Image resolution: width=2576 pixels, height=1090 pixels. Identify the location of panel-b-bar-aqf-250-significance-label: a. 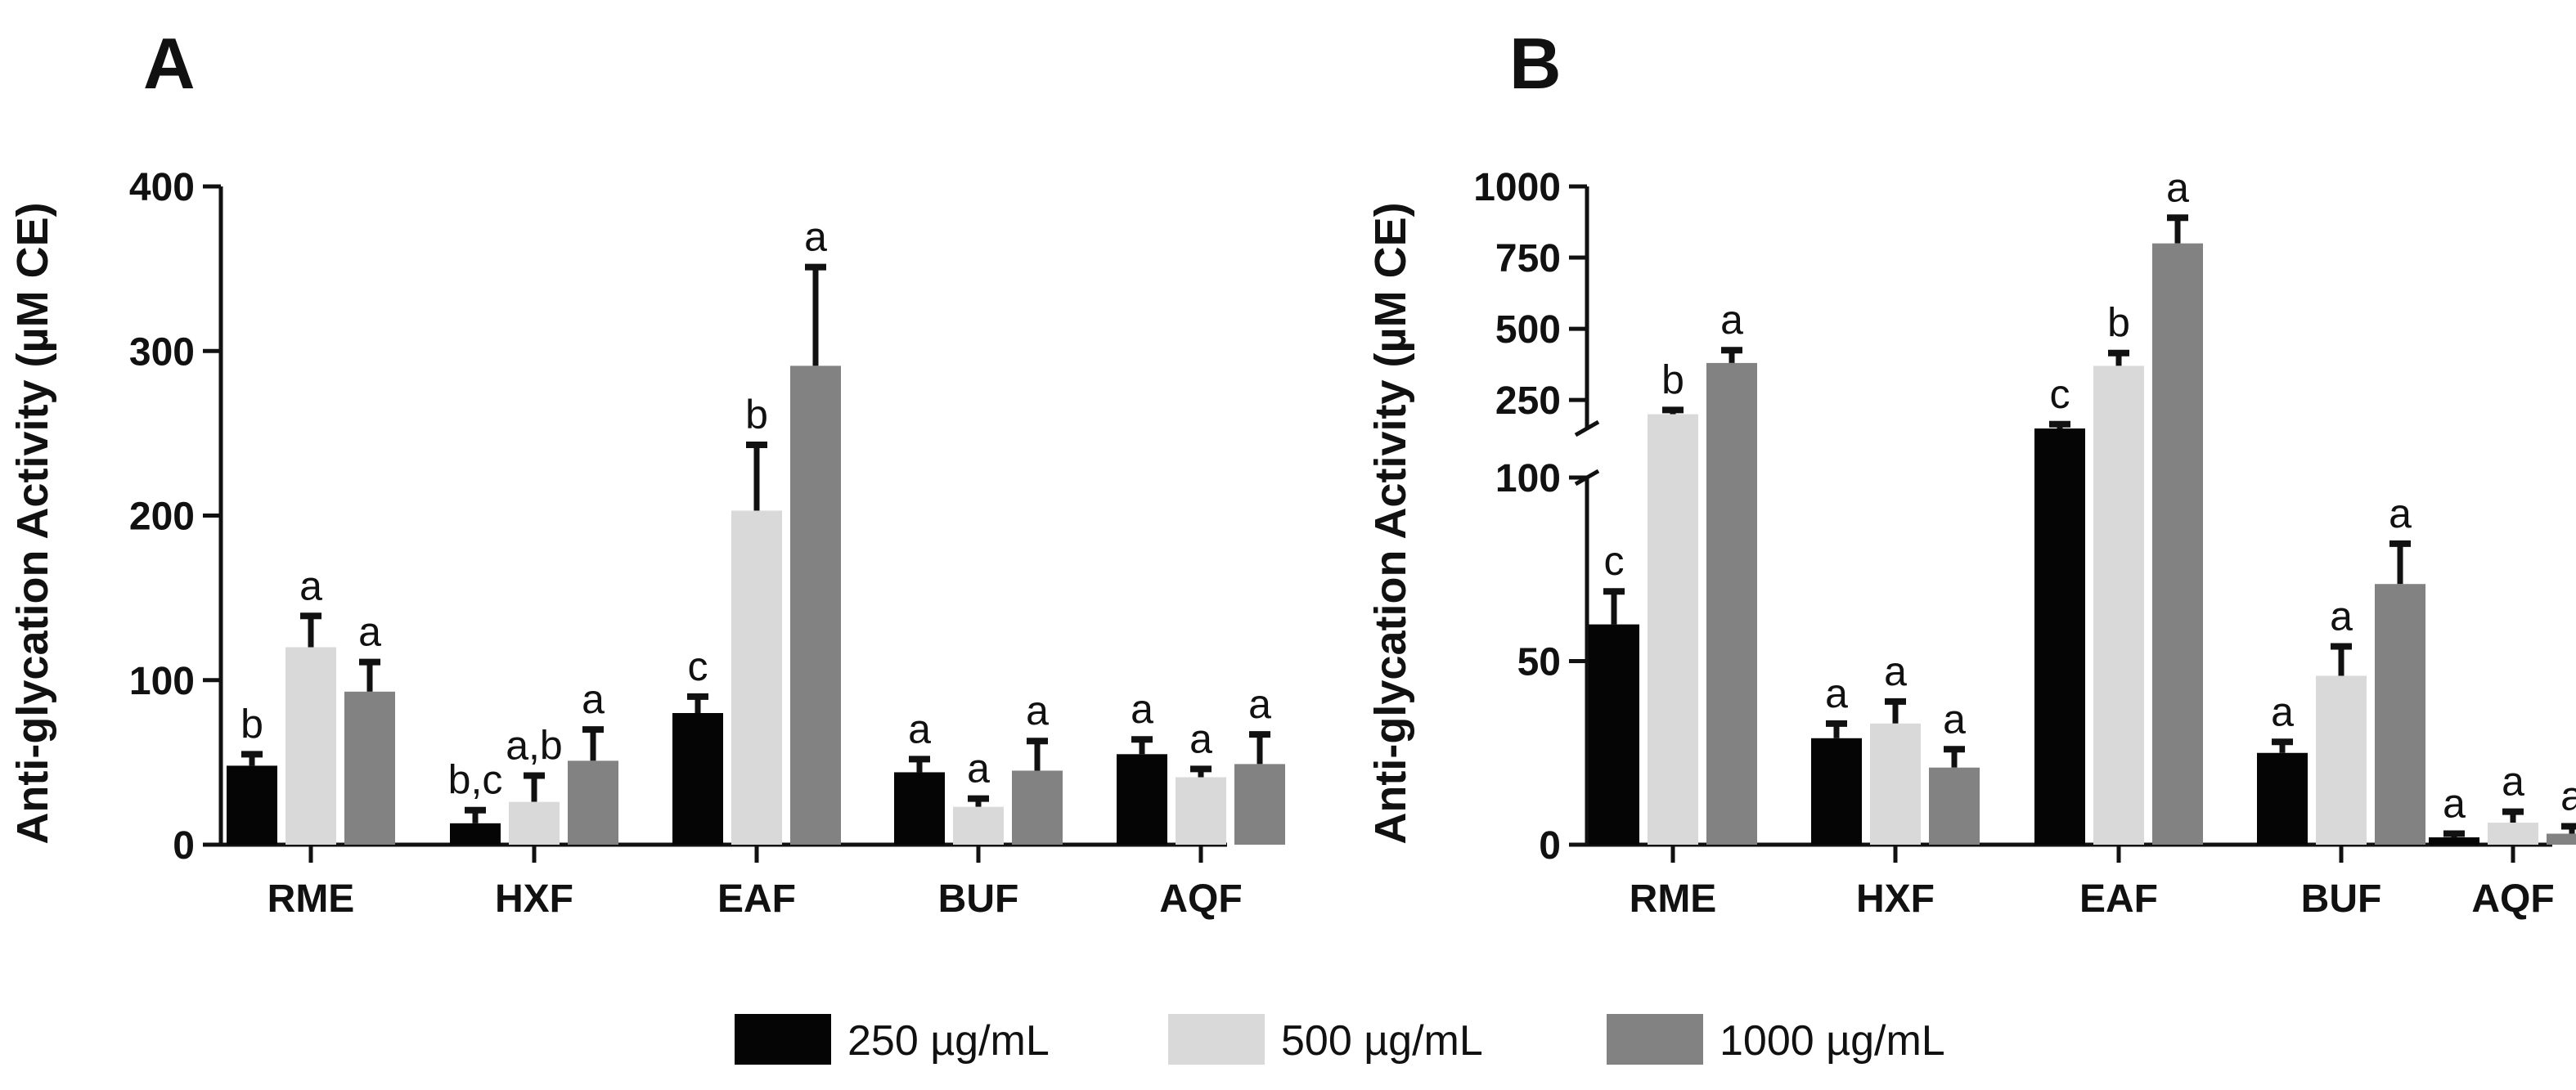
(2454, 804).